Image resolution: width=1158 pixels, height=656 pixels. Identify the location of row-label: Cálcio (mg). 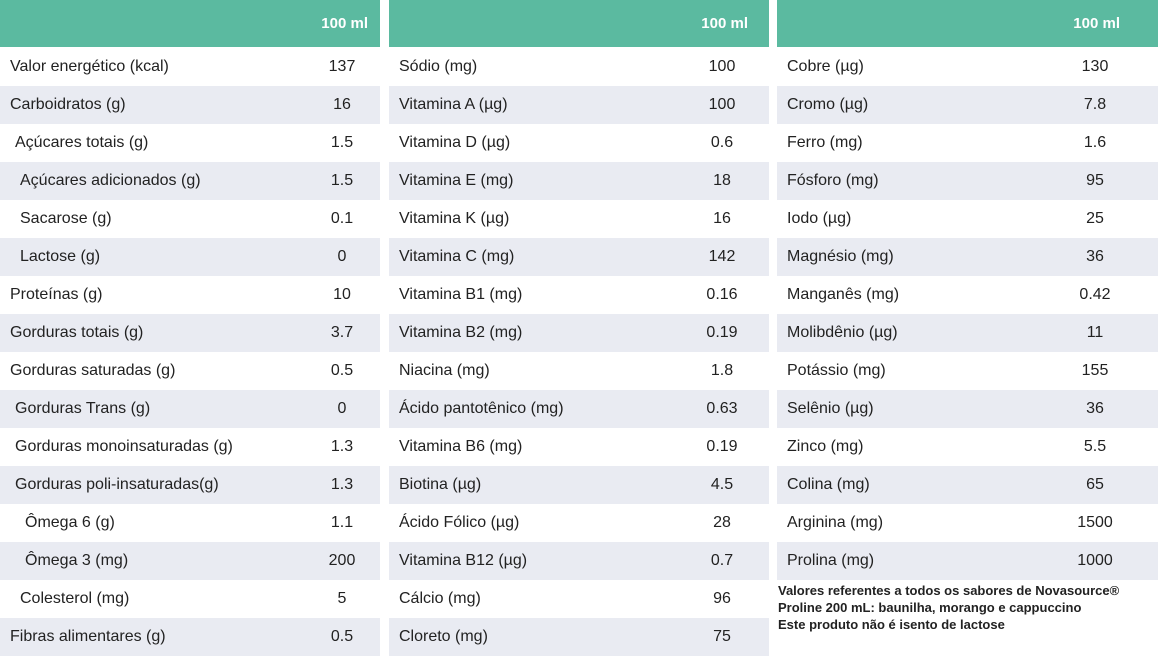
(440, 598).